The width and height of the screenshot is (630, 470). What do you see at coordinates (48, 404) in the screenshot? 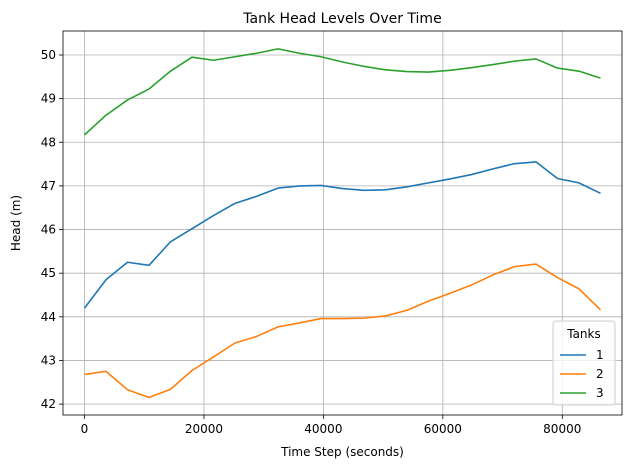
I see `y-tick-label: 42` at bounding box center [48, 404].